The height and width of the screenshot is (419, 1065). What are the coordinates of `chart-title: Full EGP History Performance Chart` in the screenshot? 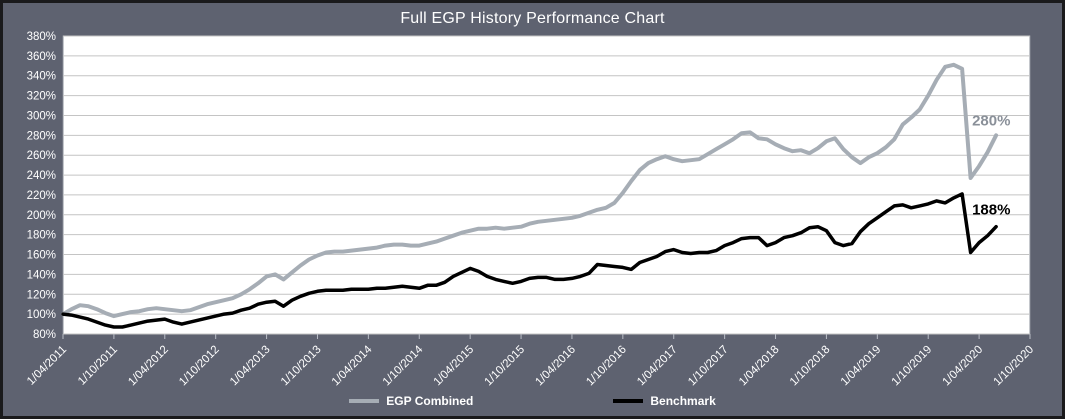 It's located at (532, 18).